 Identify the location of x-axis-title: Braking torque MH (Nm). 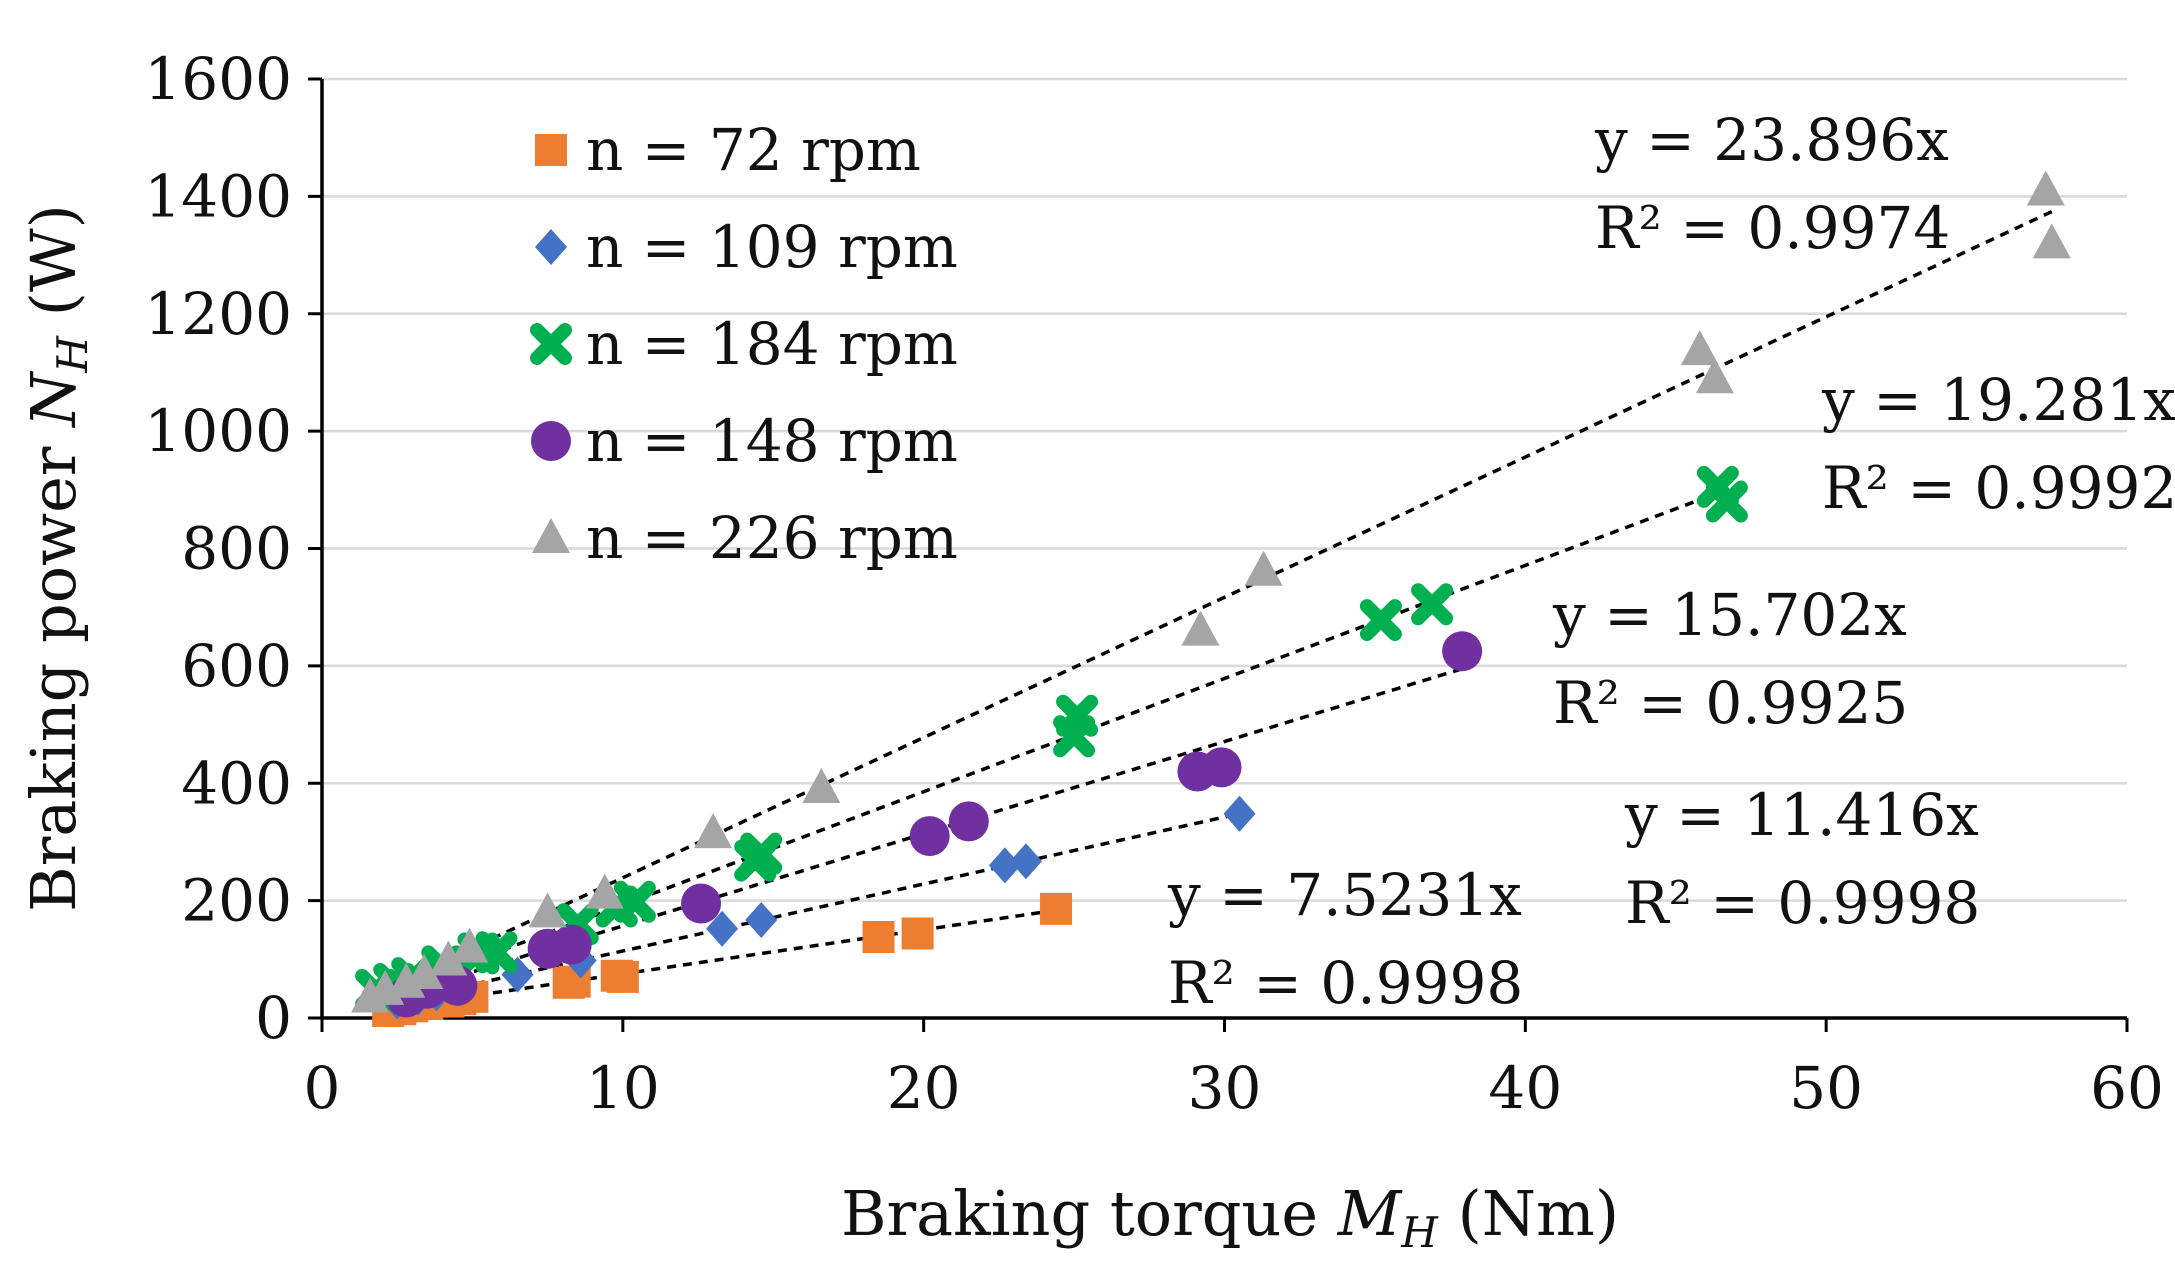
(1230, 1217).